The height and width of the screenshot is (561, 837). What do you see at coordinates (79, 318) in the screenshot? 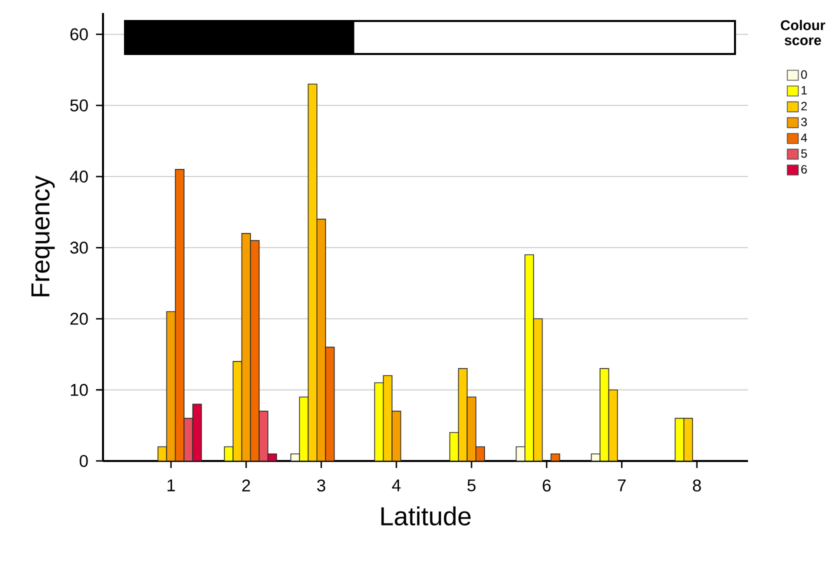
I see `y-tick-label: 20` at bounding box center [79, 318].